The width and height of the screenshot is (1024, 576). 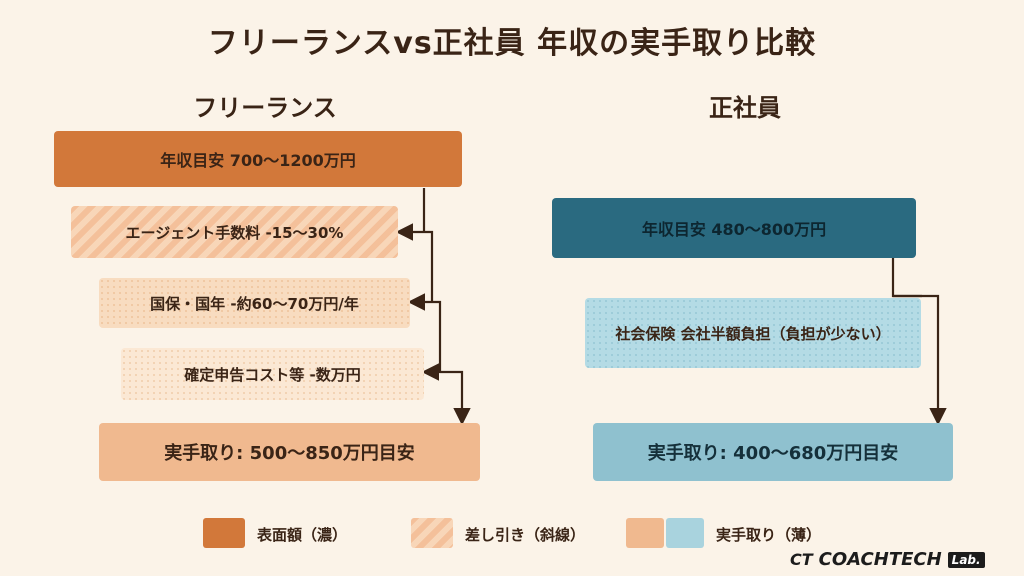 I want to click on legend-label-deduction: 差し引き（斜線）, so click(x=525, y=535).